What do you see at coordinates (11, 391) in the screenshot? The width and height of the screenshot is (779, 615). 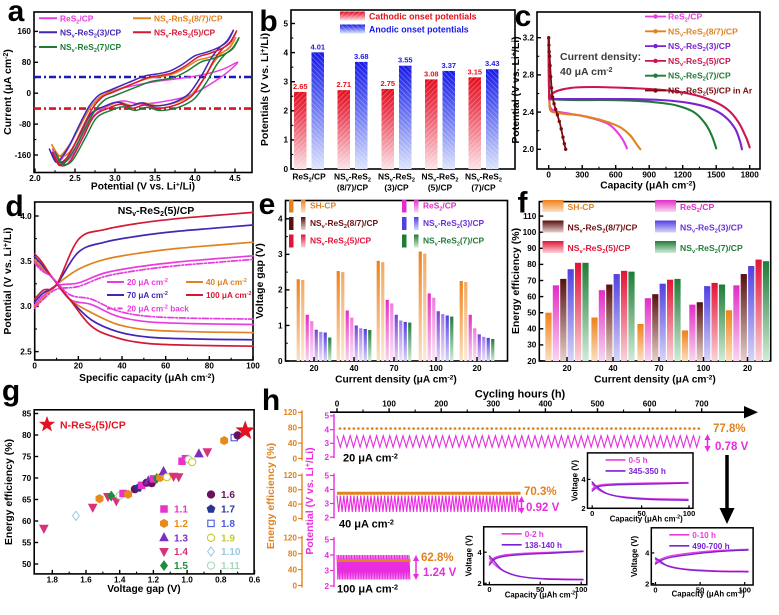 I see `svg-text: g` at bounding box center [11, 391].